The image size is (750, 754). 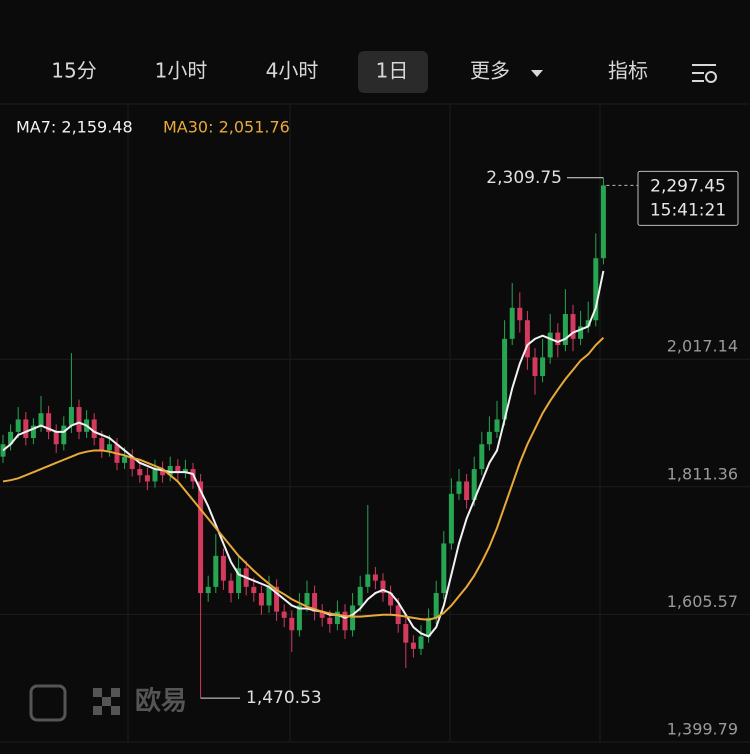 What do you see at coordinates (628, 71) in the screenshot?
I see `tab: 指标` at bounding box center [628, 71].